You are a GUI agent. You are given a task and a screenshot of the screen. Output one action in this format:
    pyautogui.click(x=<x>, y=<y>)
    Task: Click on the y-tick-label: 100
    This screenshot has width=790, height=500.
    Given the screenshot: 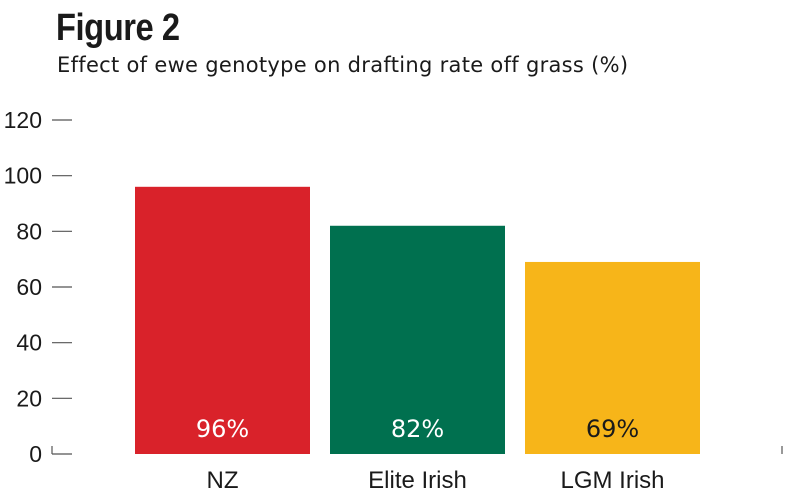 What is the action you would take?
    pyautogui.click(x=23, y=176)
    